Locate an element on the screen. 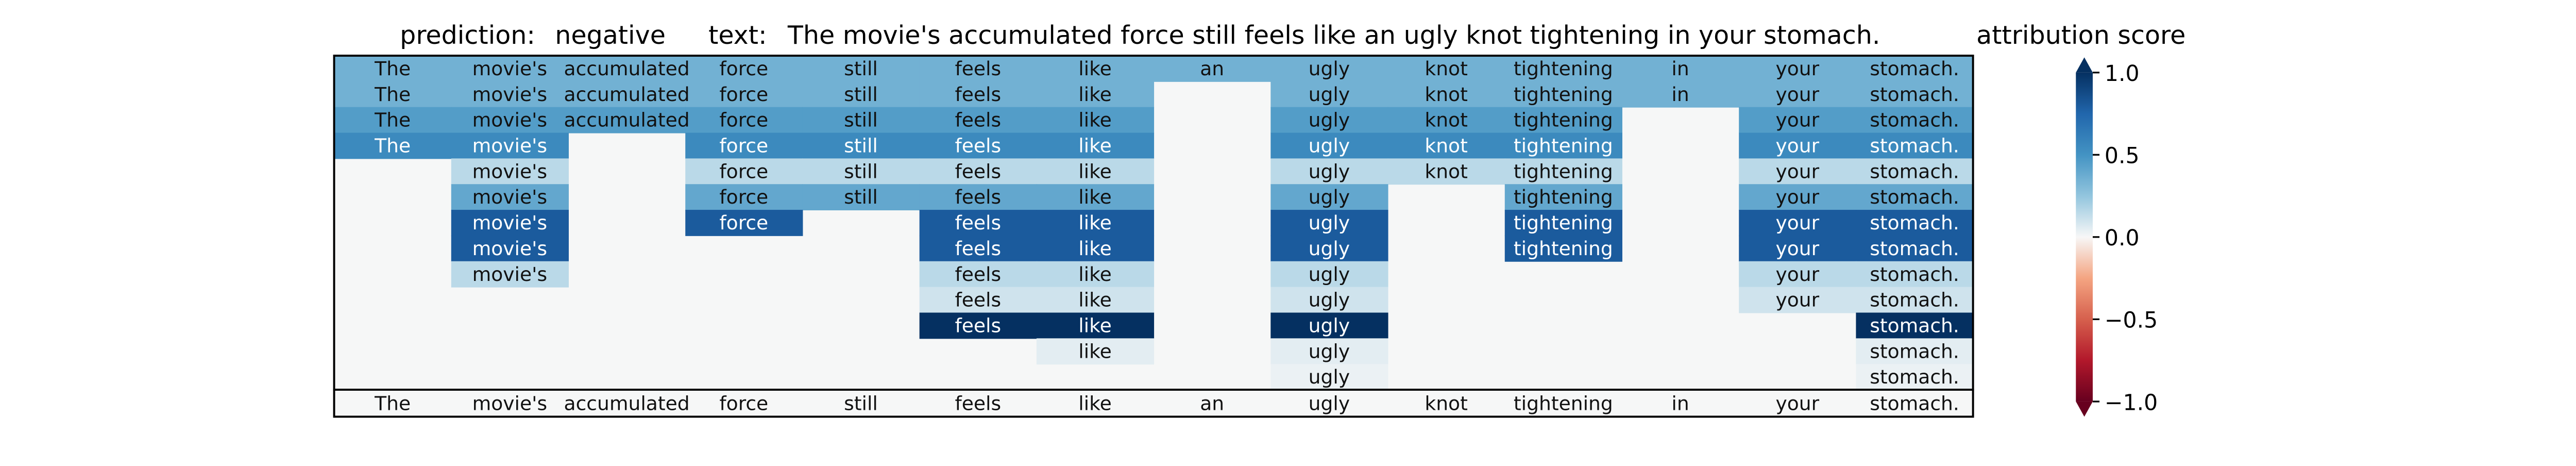  colorbar is located at coordinates (2084, 237).